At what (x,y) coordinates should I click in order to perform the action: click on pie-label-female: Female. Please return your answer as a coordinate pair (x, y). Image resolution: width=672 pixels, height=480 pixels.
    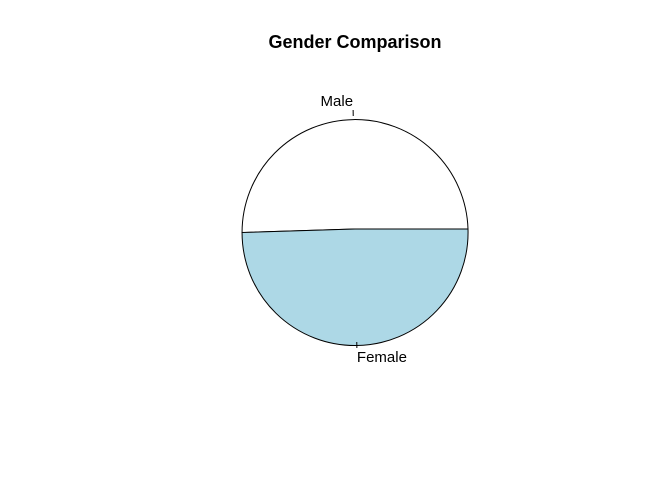
    Looking at the image, I should click on (382, 357).